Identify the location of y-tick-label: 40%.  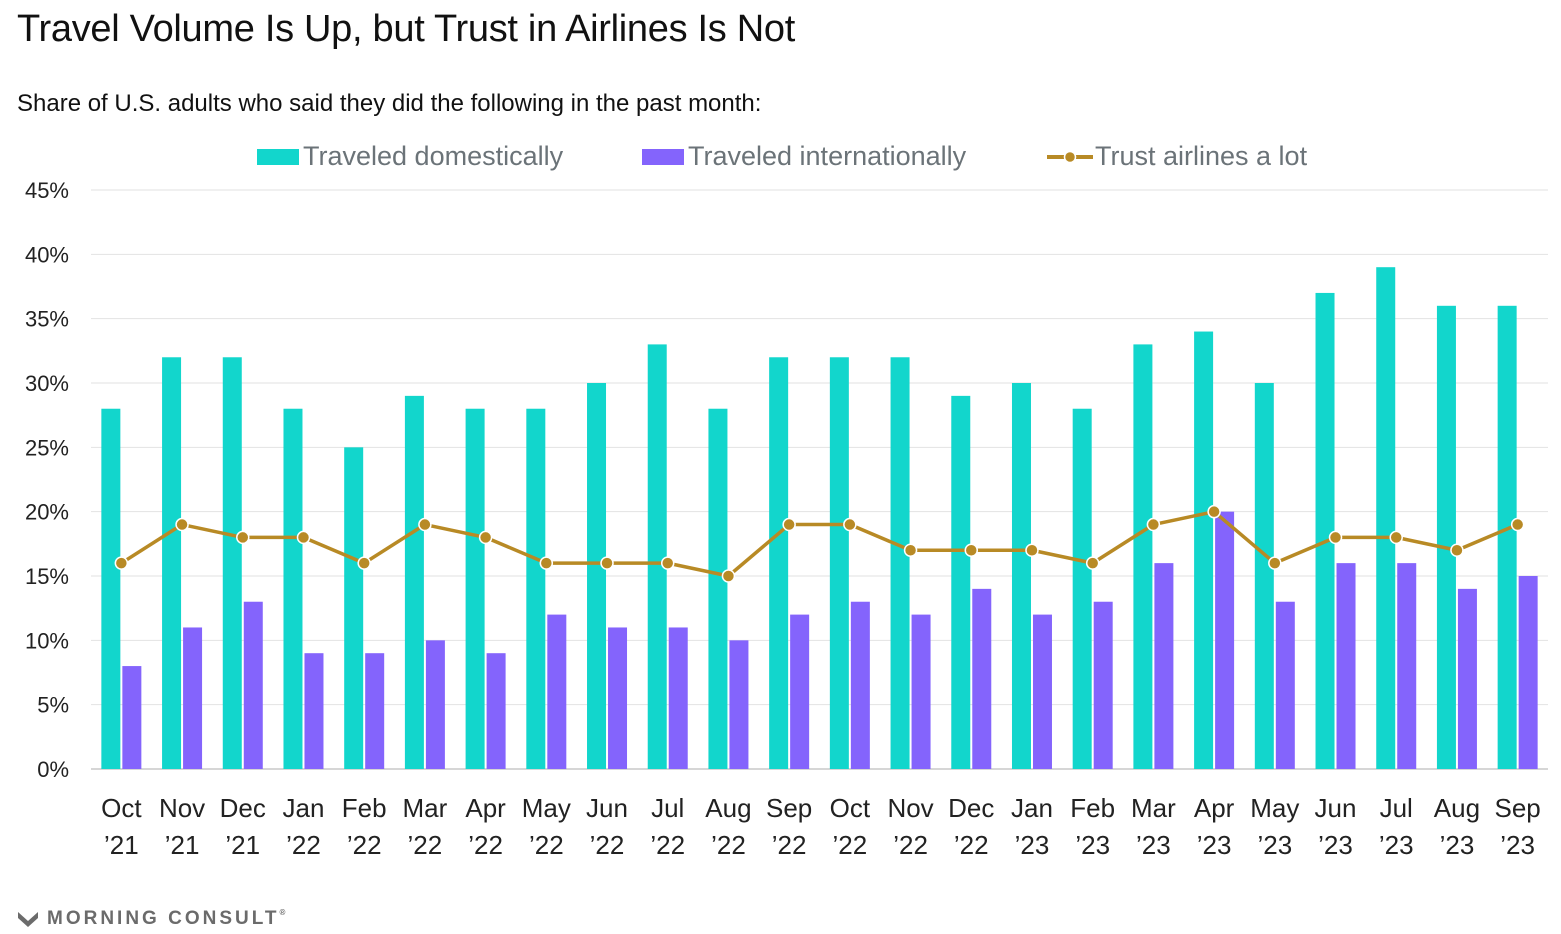
(47, 254).